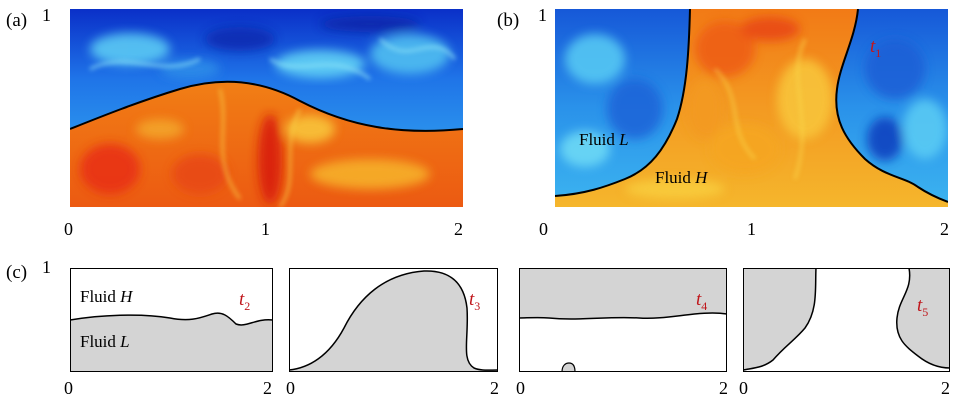 The image size is (955, 400). Describe the element at coordinates (290, 388) in the screenshot. I see `panel-c2-x-tick-0: 0` at that location.